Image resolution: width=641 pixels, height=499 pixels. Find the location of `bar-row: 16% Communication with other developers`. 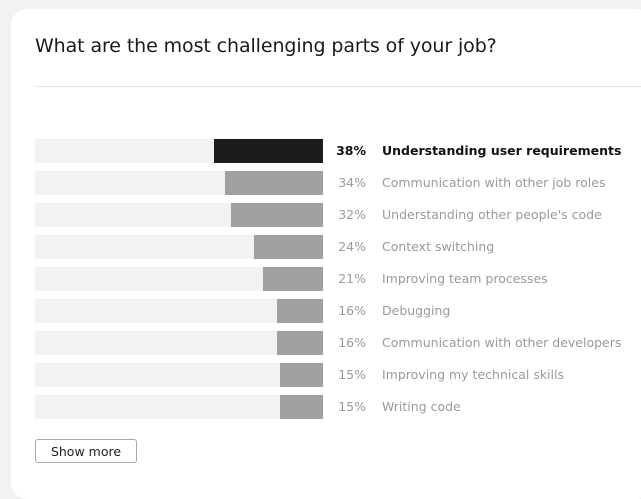

bar-row: 16% Communication with other developers is located at coordinates (320, 343).